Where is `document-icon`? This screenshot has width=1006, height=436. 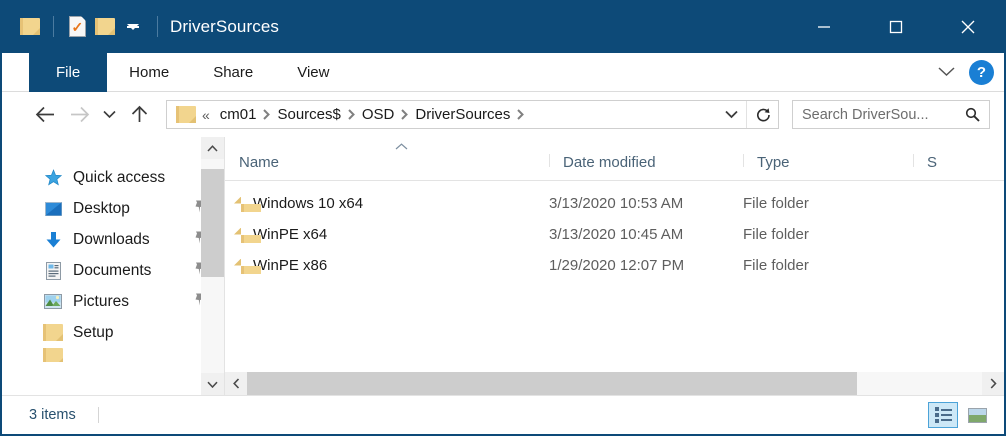
document-icon is located at coordinates (53, 270).